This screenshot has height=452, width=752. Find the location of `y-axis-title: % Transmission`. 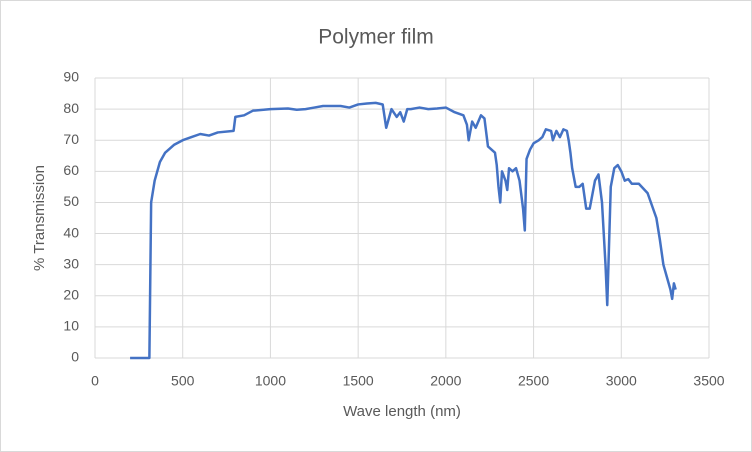

y-axis-title: % Transmission is located at coordinates (39, 218).